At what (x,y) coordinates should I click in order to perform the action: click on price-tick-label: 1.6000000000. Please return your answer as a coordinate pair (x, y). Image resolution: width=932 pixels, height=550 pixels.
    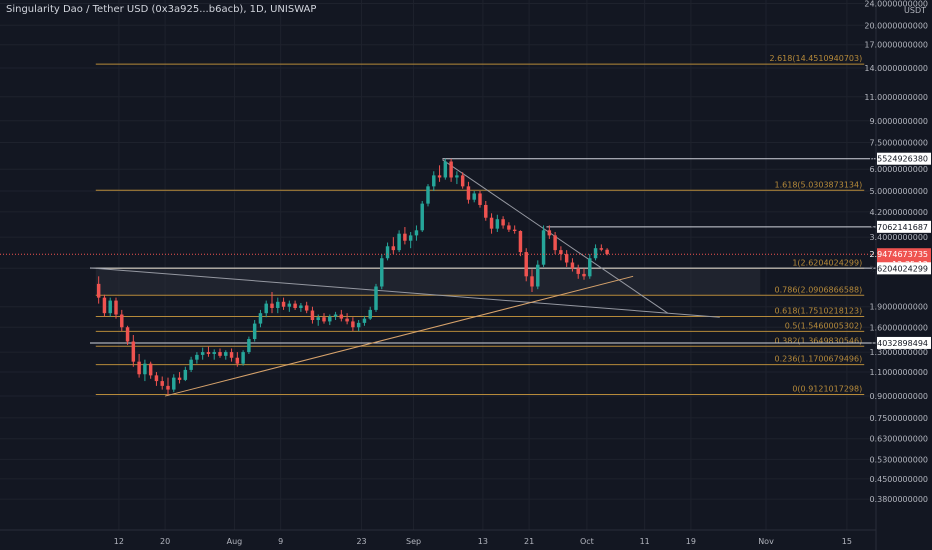
    Looking at the image, I should click on (898, 327).